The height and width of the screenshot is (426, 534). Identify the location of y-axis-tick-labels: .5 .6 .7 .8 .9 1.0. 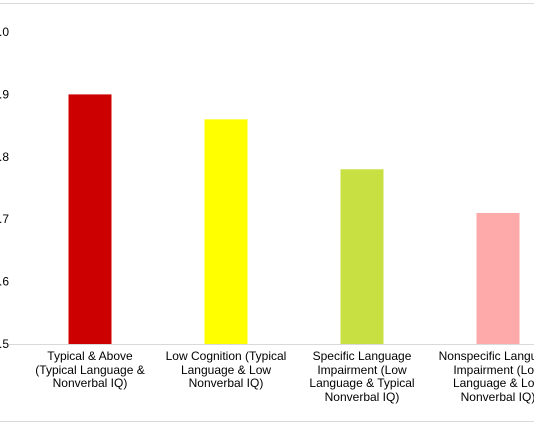
(4, 188).